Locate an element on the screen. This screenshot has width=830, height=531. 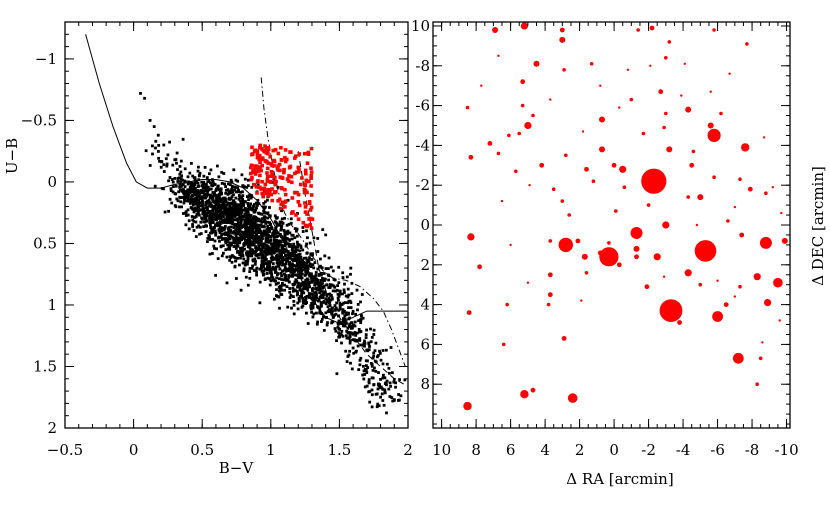
dec-tick-label: -6 is located at coordinates (422, 106).